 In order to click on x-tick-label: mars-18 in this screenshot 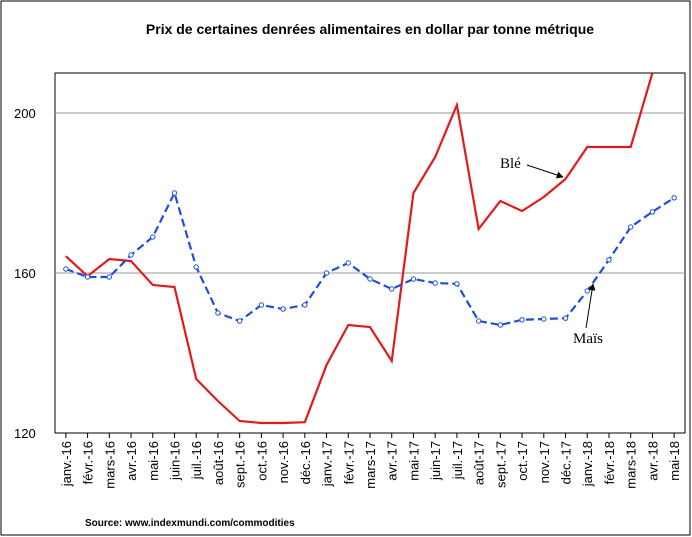, I will do `click(631, 465)`.